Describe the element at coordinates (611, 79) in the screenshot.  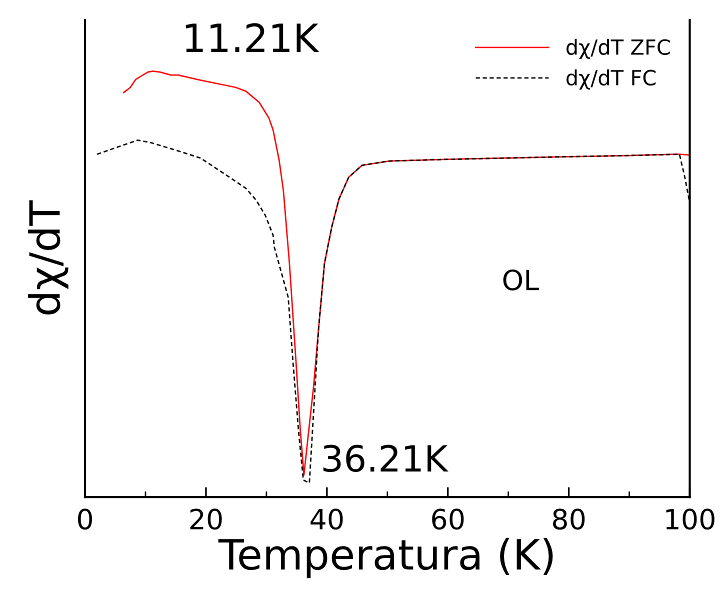
I see `legend-label: dχ/dT FC` at that location.